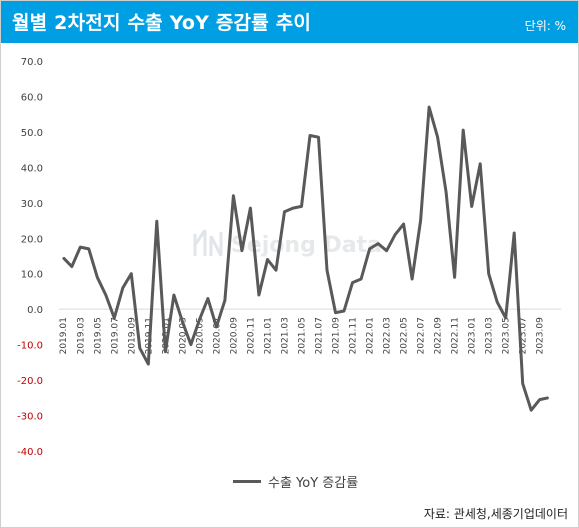  I want to click on x-tick-label: 2023.05, so click(507, 335).